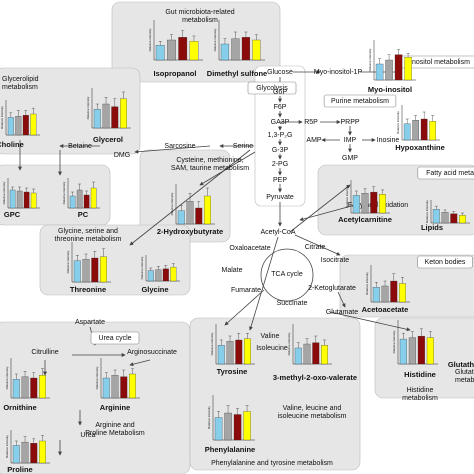 This screenshot has width=474, height=474. I want to click on pathway-label: Inositol metabolism, so click(440, 62).